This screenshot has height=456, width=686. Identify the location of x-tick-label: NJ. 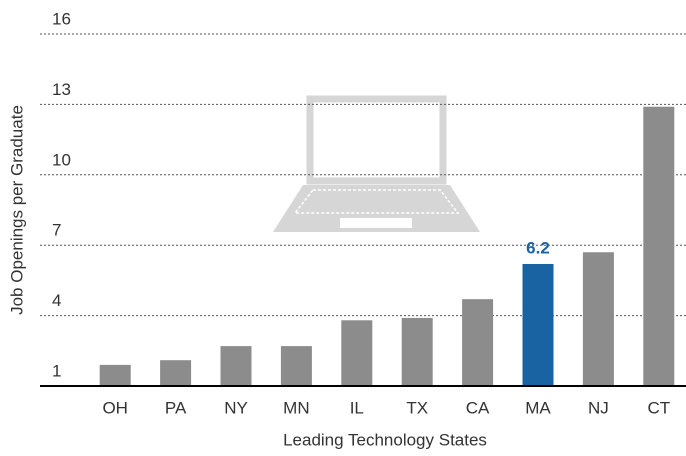
(598, 407).